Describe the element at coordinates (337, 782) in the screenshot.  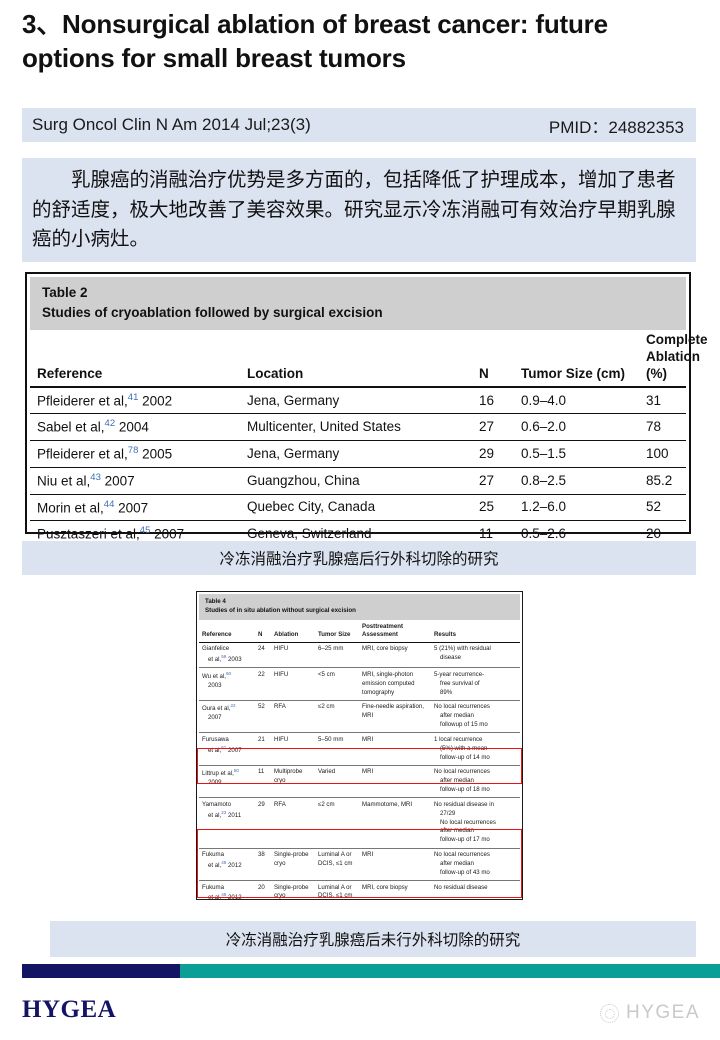
I see `table4-cell-tumor-size: Varied` at that location.